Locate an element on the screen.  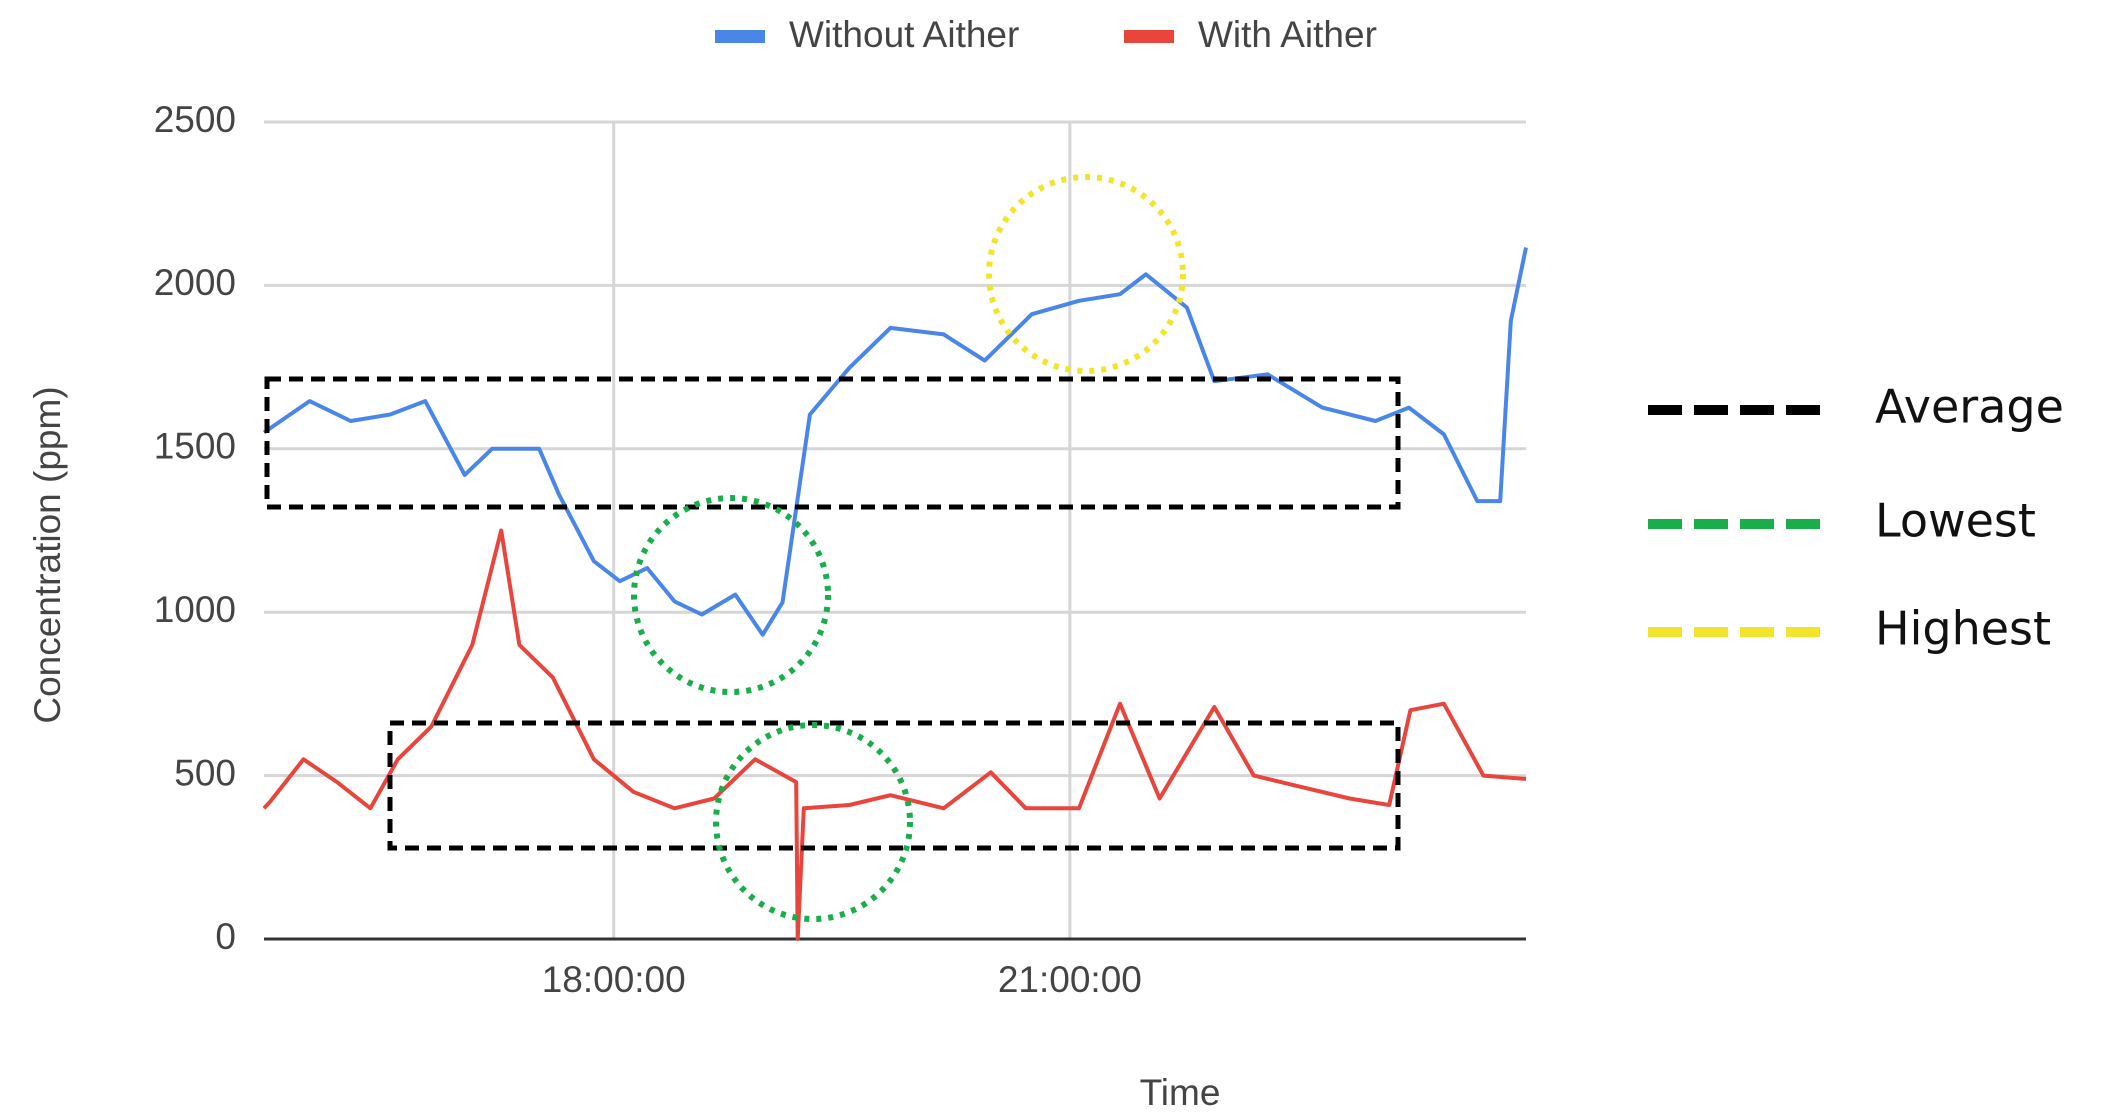
y-tick-label: 2000 is located at coordinates (195, 282).